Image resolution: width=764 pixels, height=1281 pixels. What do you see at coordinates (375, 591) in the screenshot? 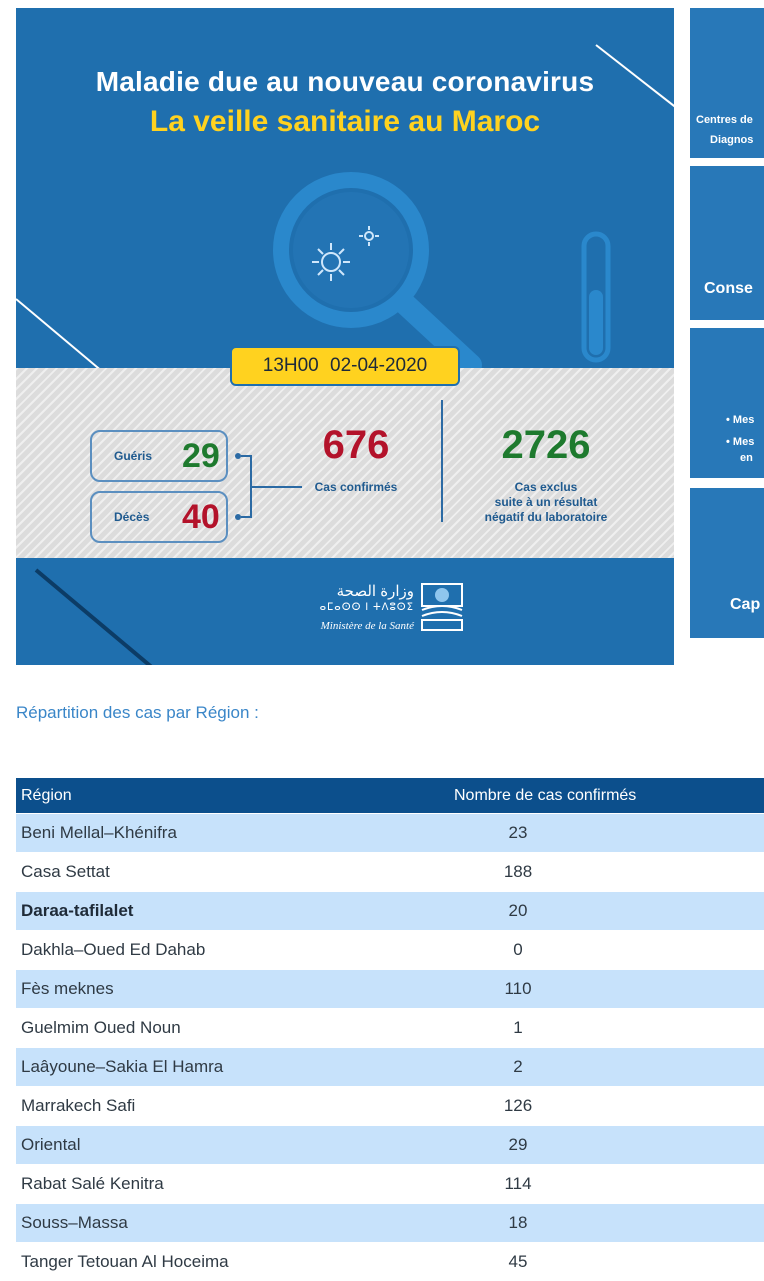
I see `ministry-name-arabic: وزارة الصحة` at bounding box center [375, 591].